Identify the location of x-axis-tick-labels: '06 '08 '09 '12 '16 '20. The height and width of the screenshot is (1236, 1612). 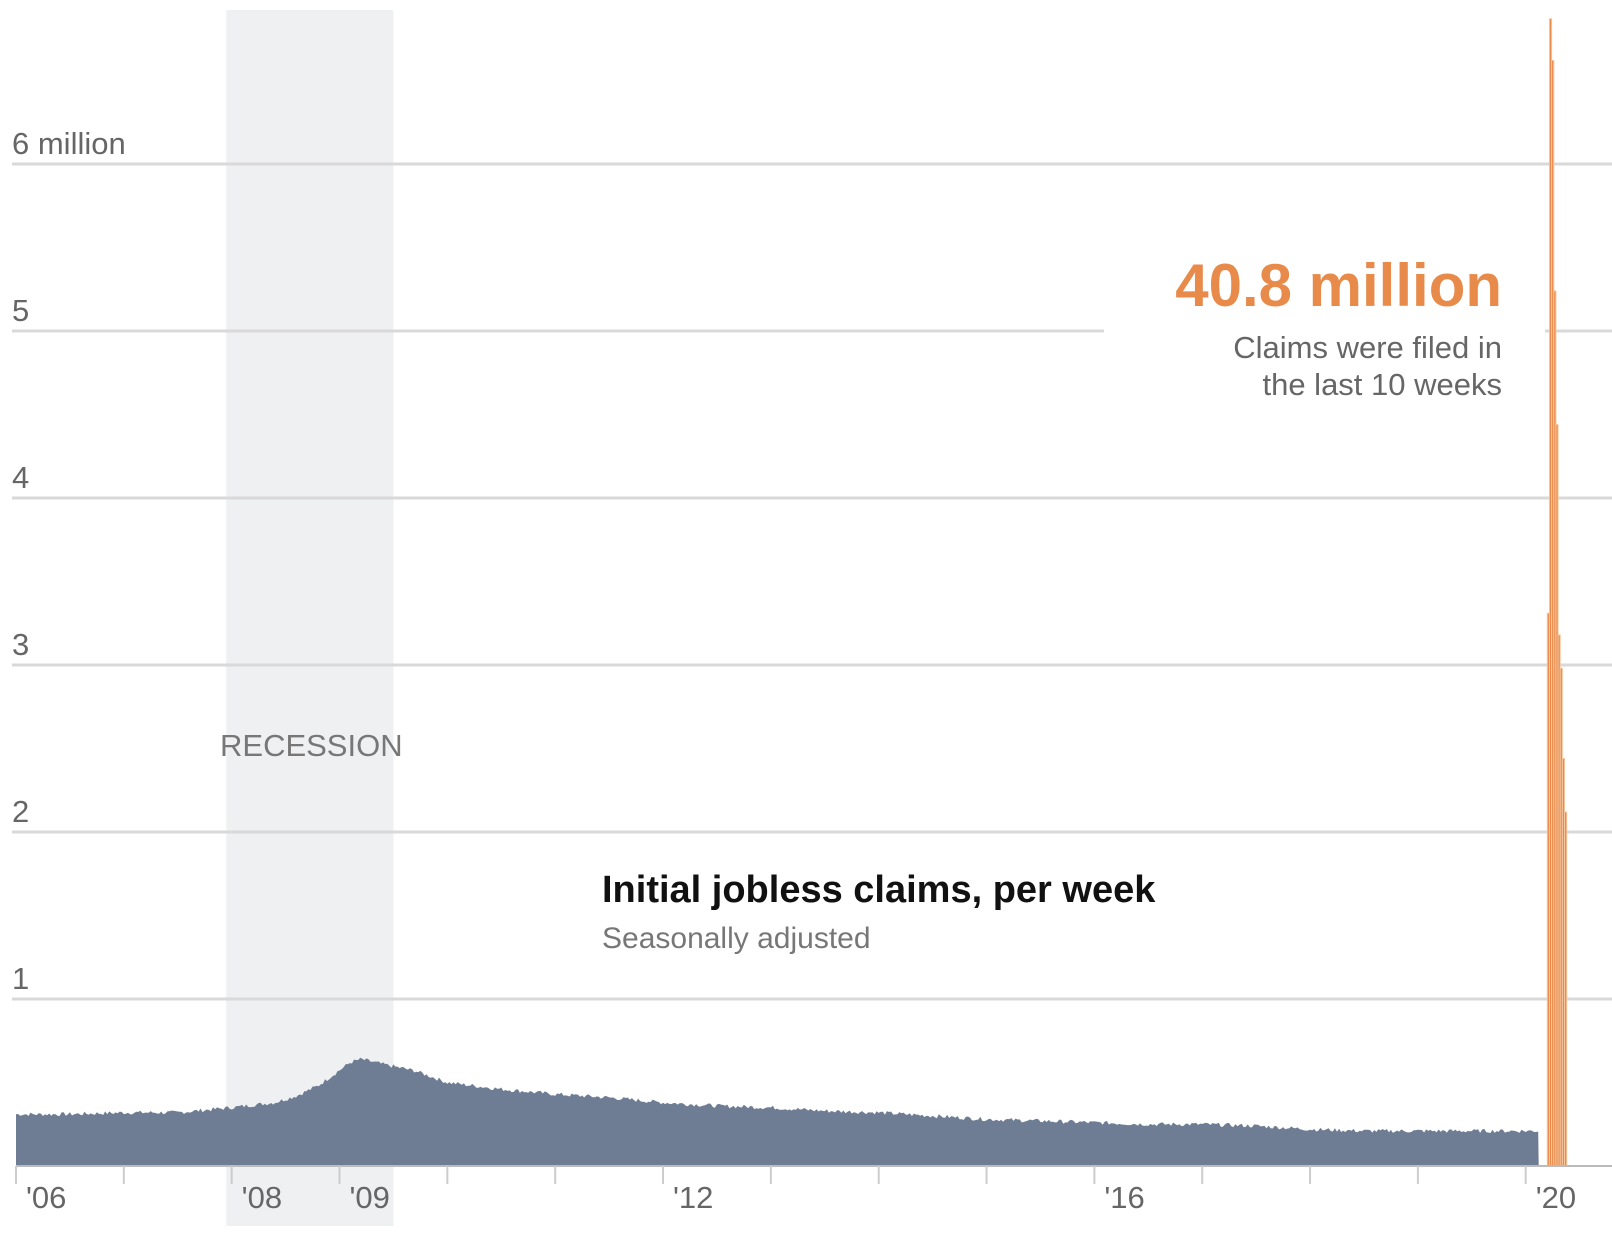
(801, 1197).